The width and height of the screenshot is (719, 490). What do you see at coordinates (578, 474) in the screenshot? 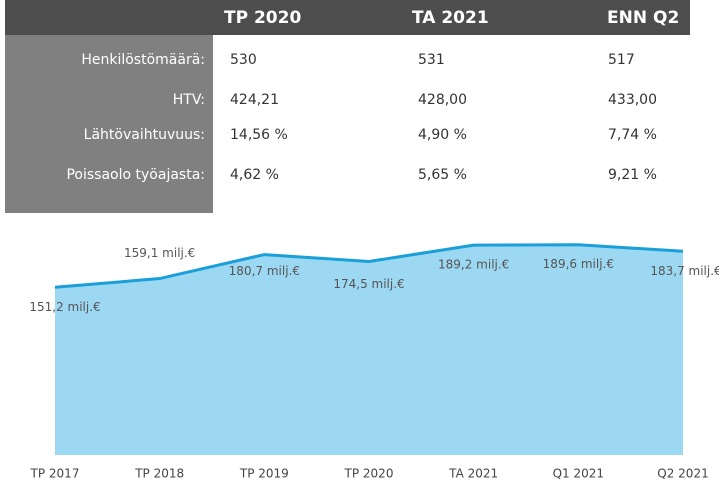
I see `x-tick-label: Q1 2021` at bounding box center [578, 474].